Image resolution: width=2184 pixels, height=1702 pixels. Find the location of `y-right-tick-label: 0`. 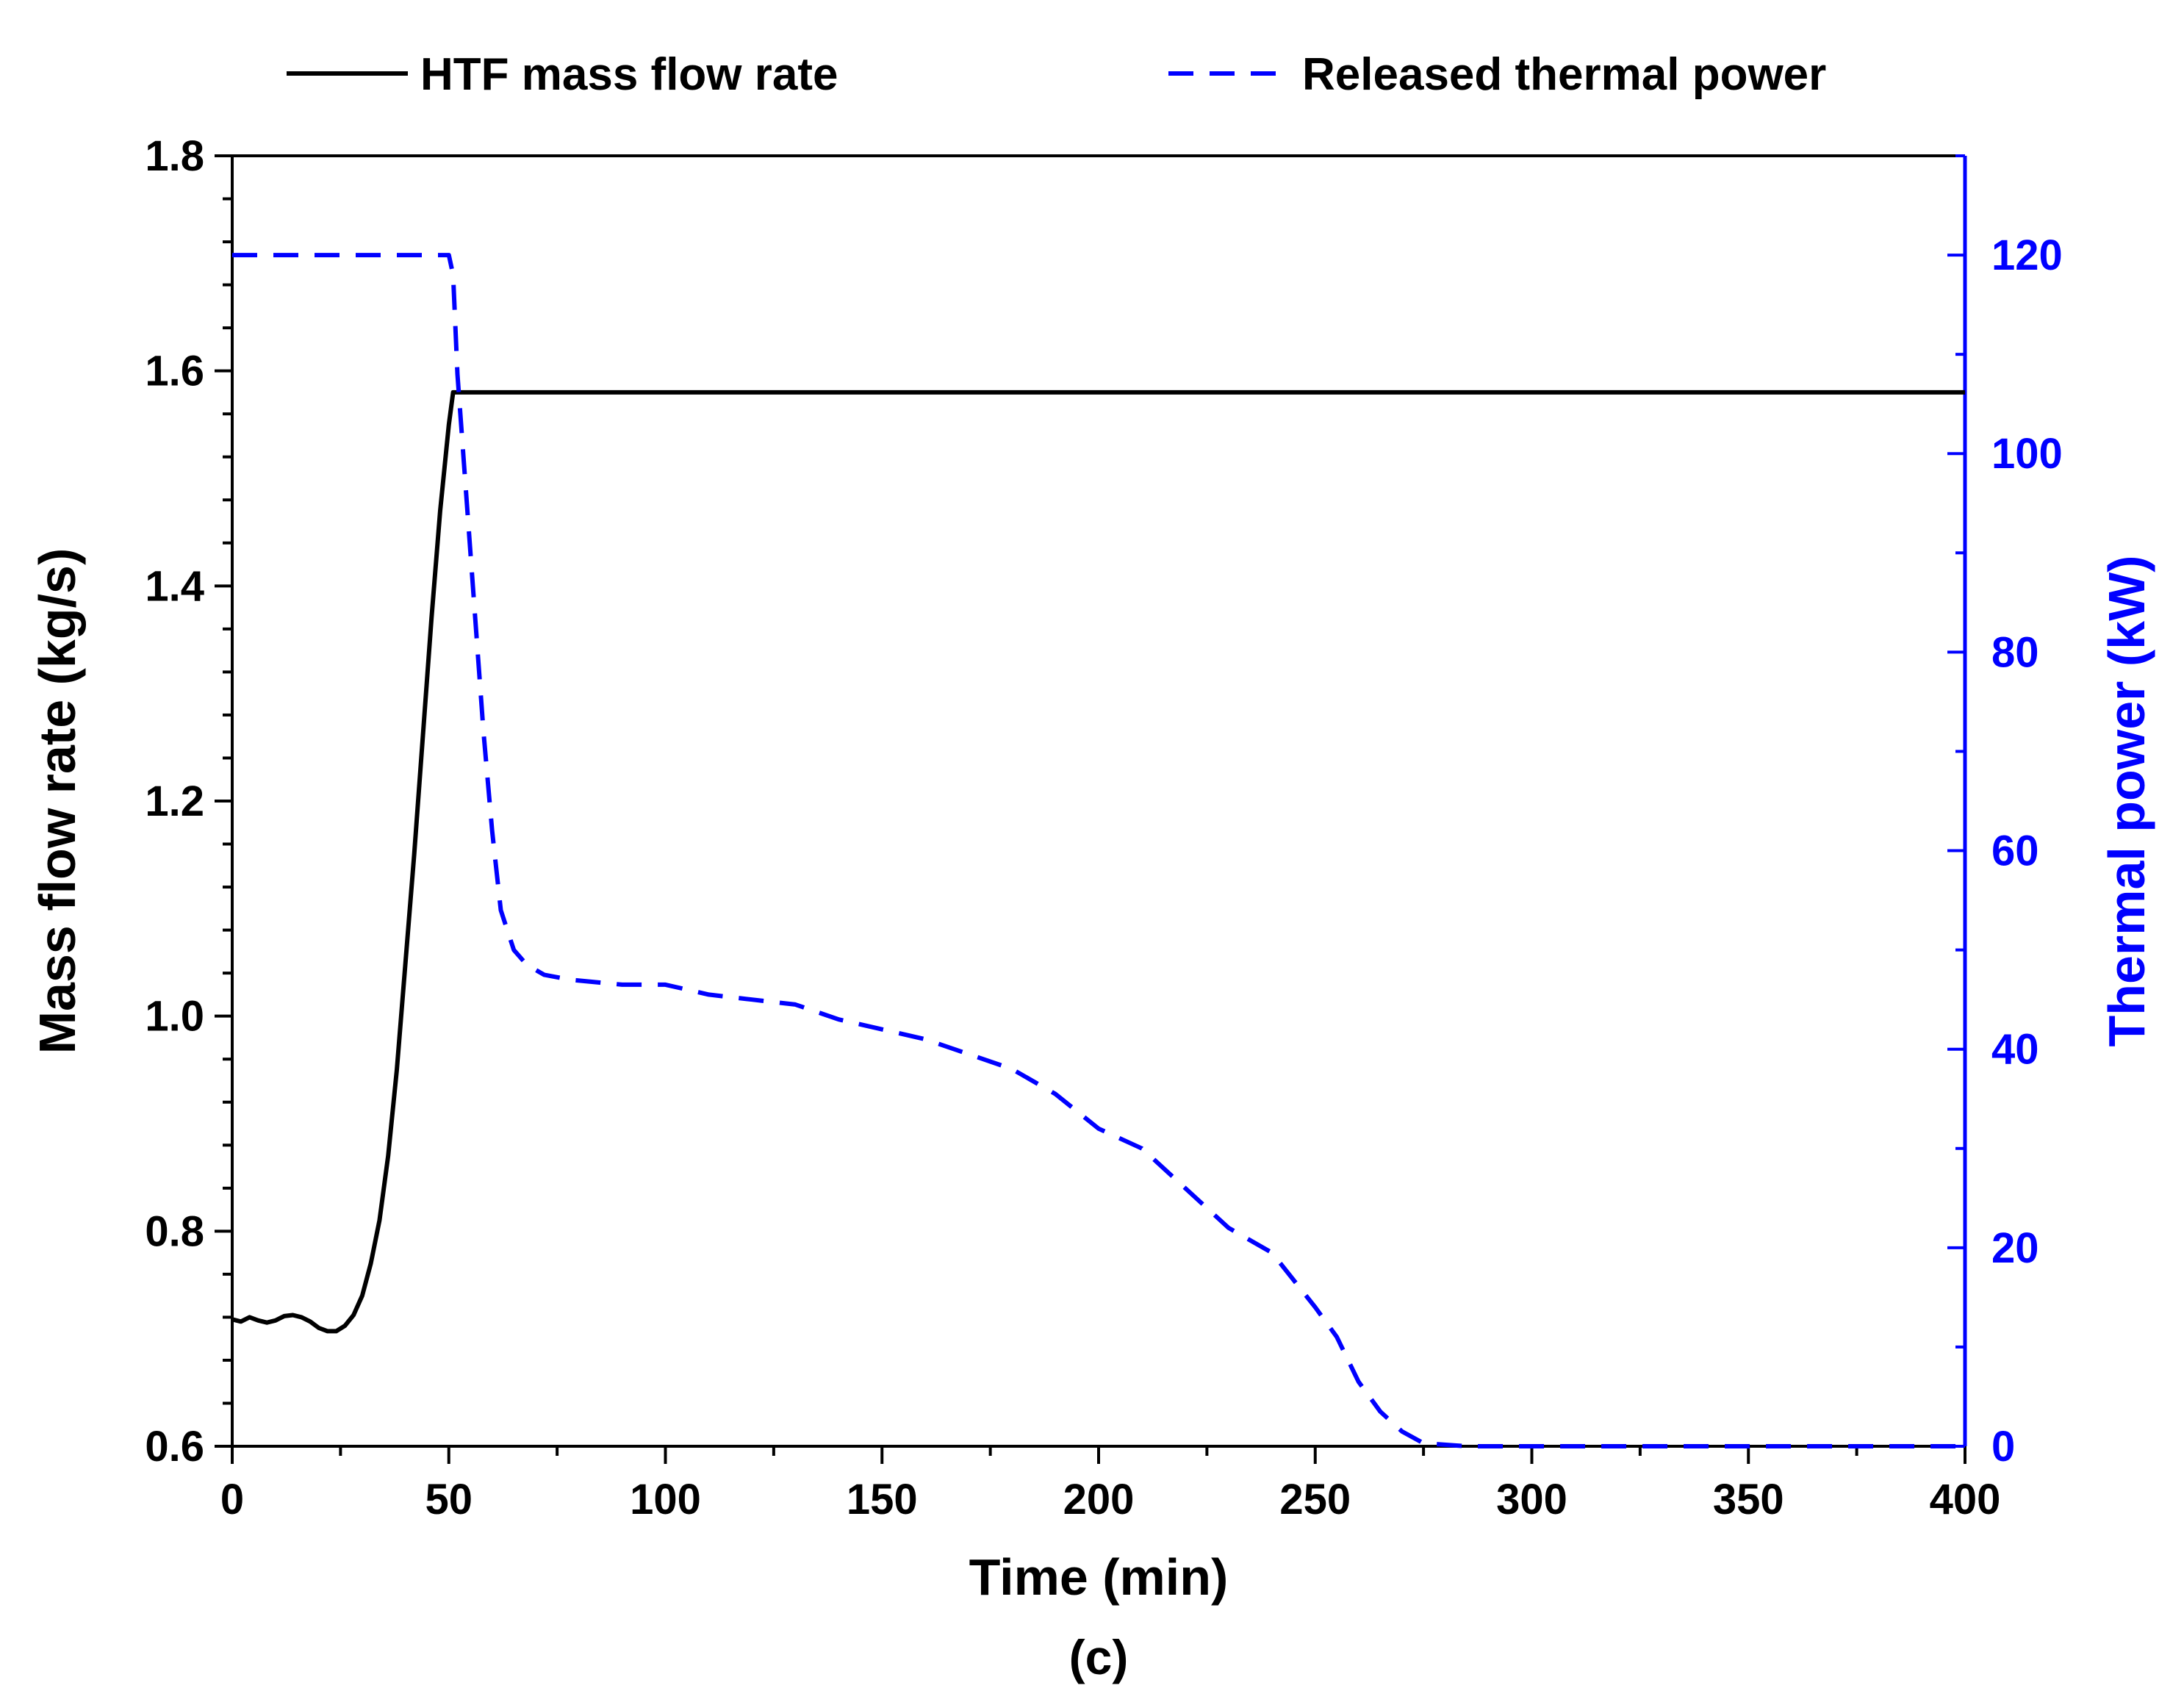

y-right-tick-label: 0 is located at coordinates (2003, 1447).